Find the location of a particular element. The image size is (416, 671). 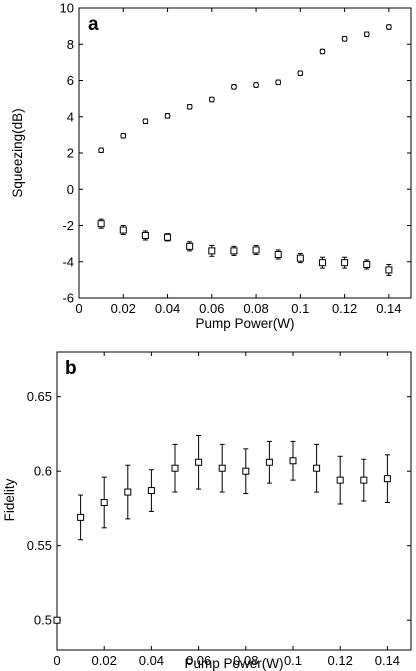

y-tick-label: 4 is located at coordinates (70, 116).